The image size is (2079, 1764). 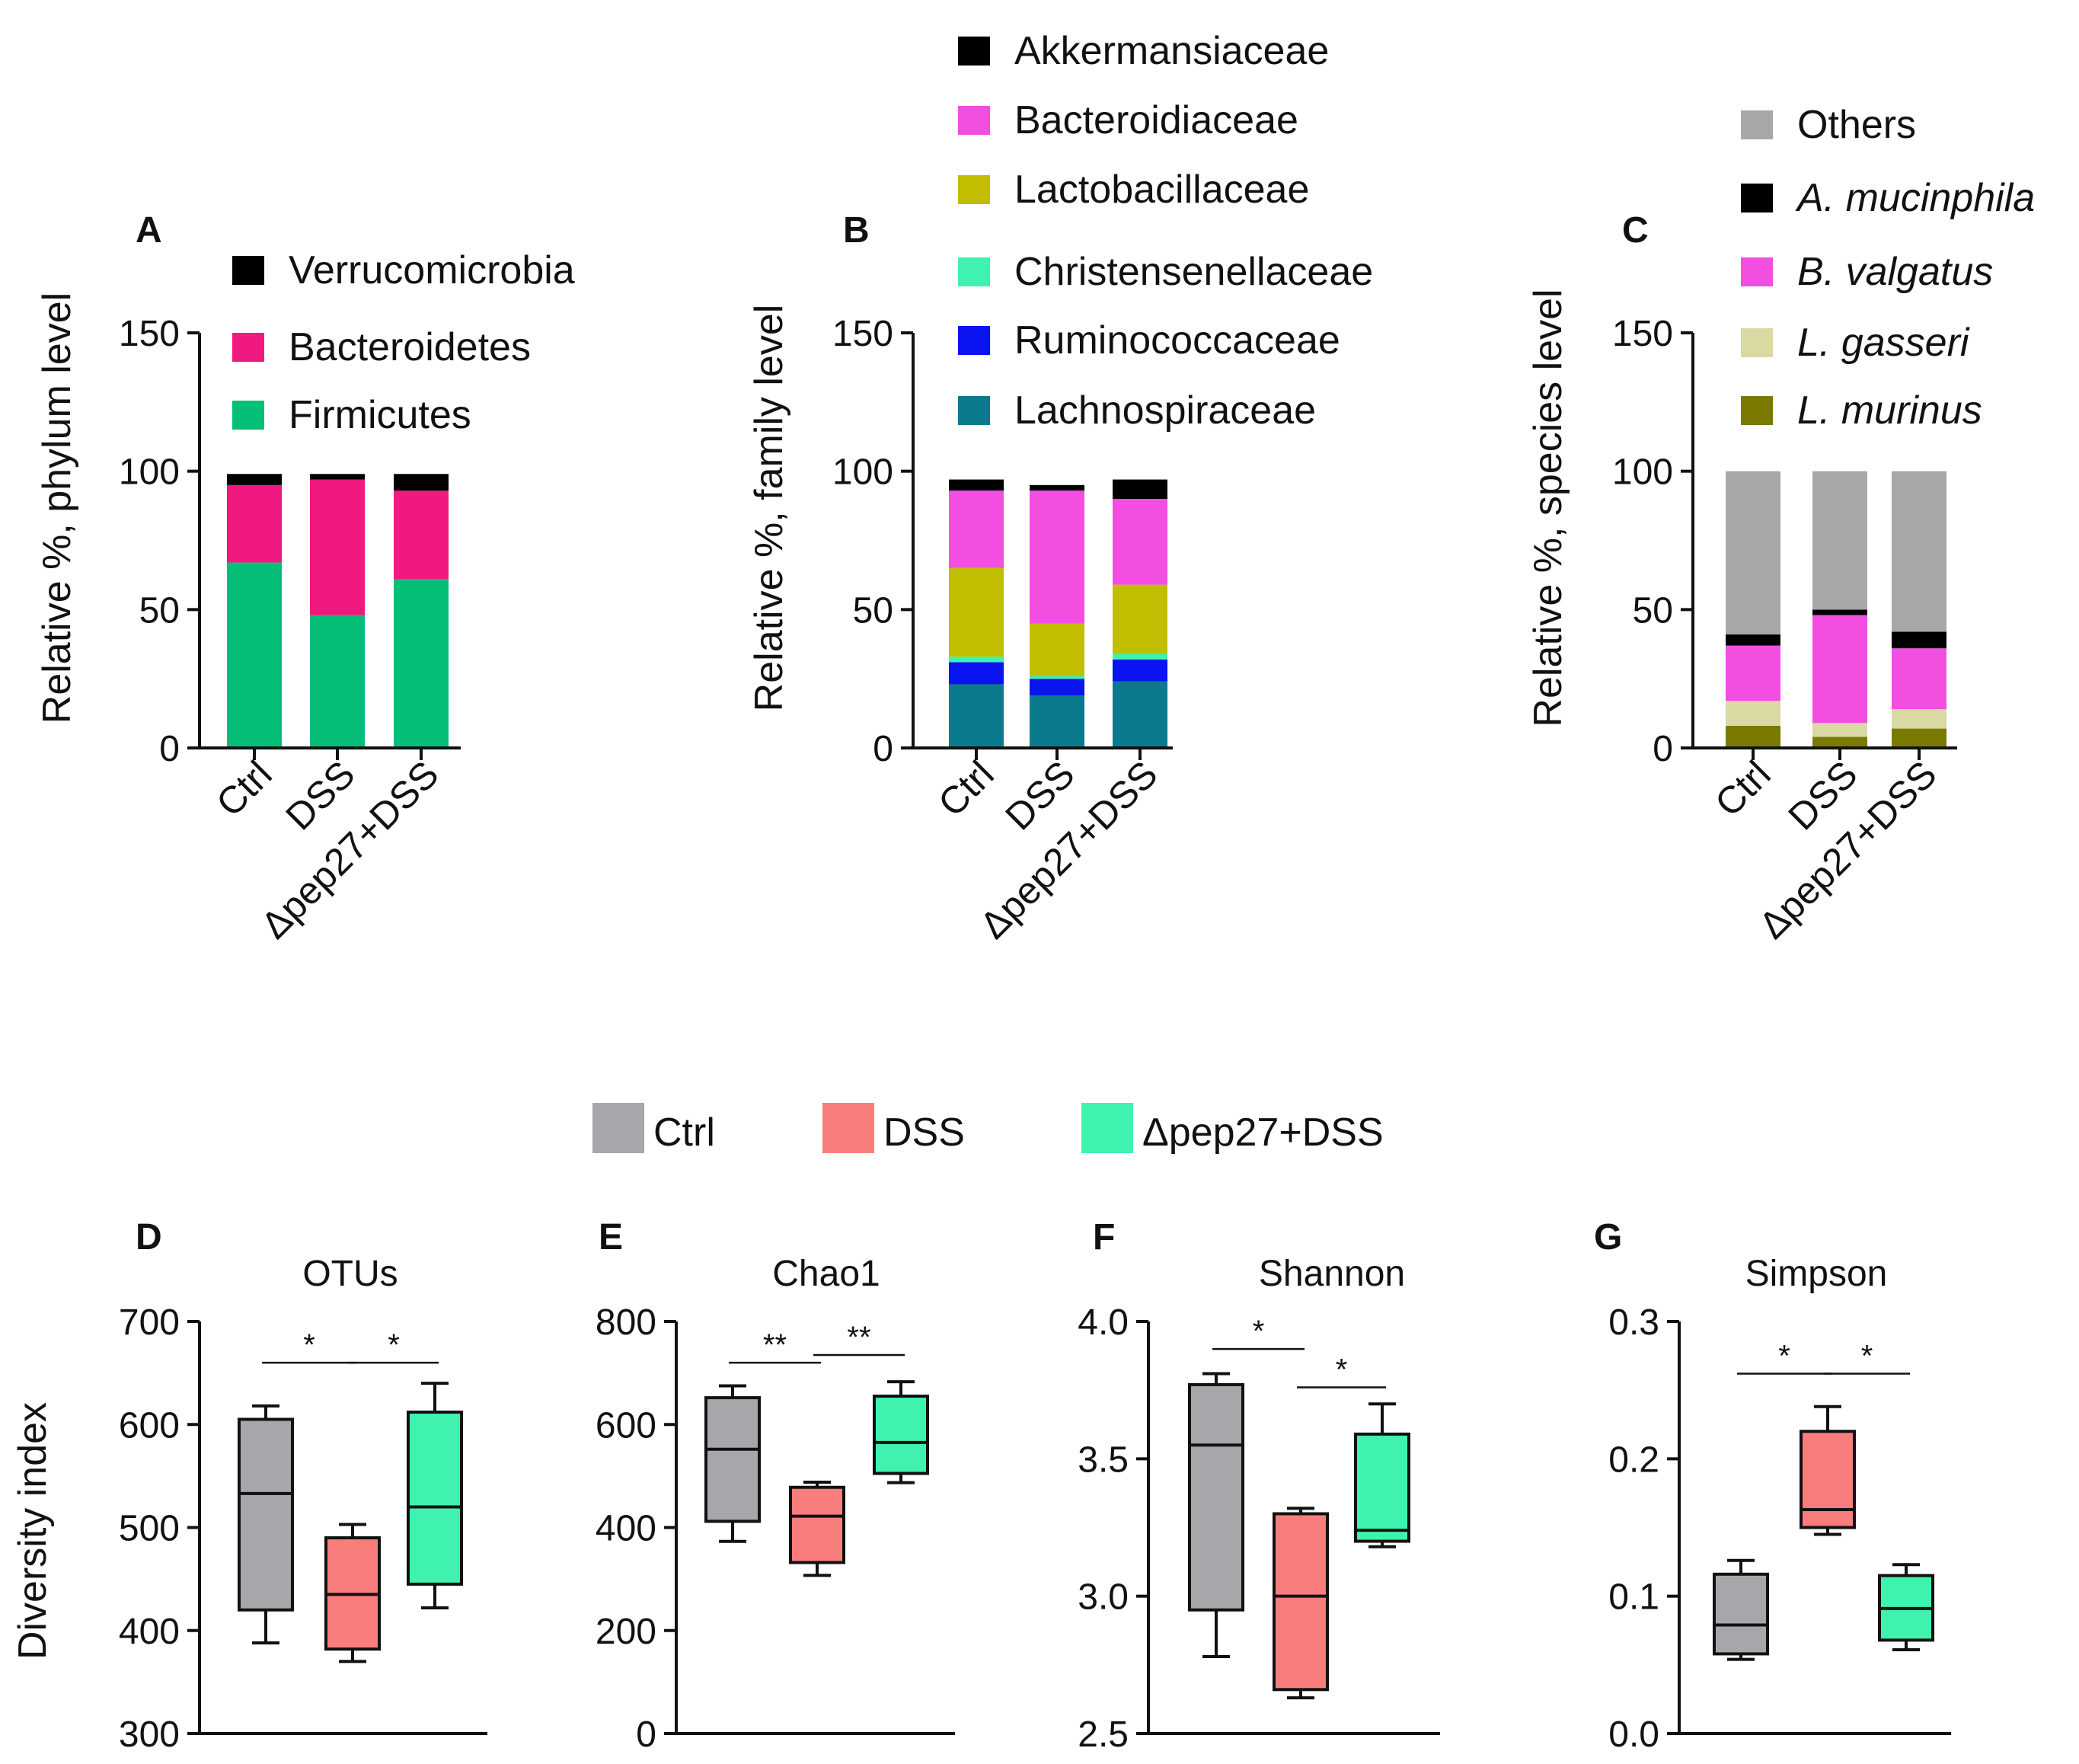 I want to click on legend-swatch-akkermansiaceae, so click(x=974, y=52).